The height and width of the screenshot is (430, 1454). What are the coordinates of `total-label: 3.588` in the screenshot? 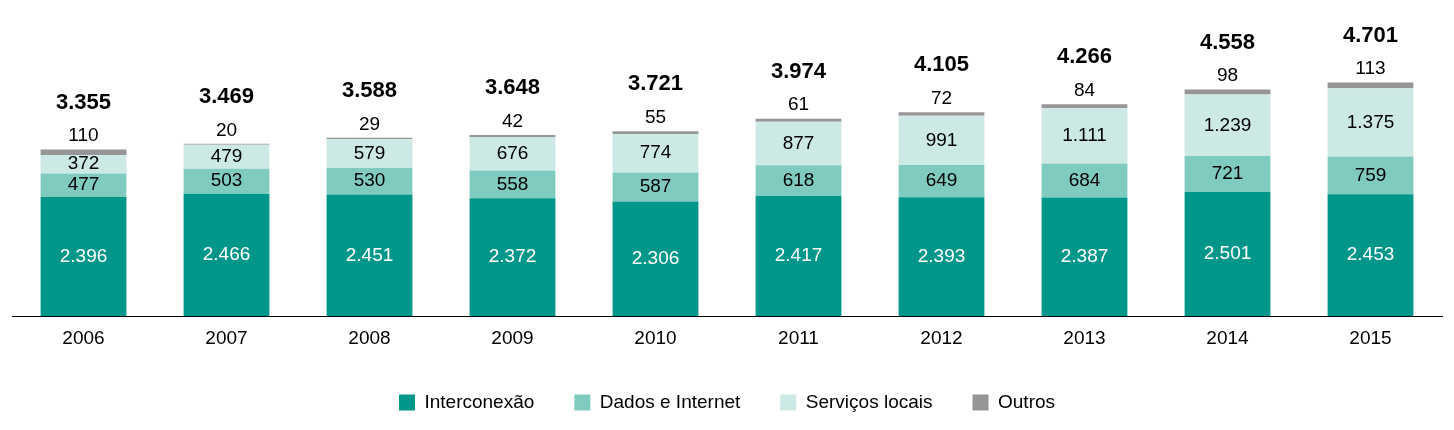 It's located at (369, 89).